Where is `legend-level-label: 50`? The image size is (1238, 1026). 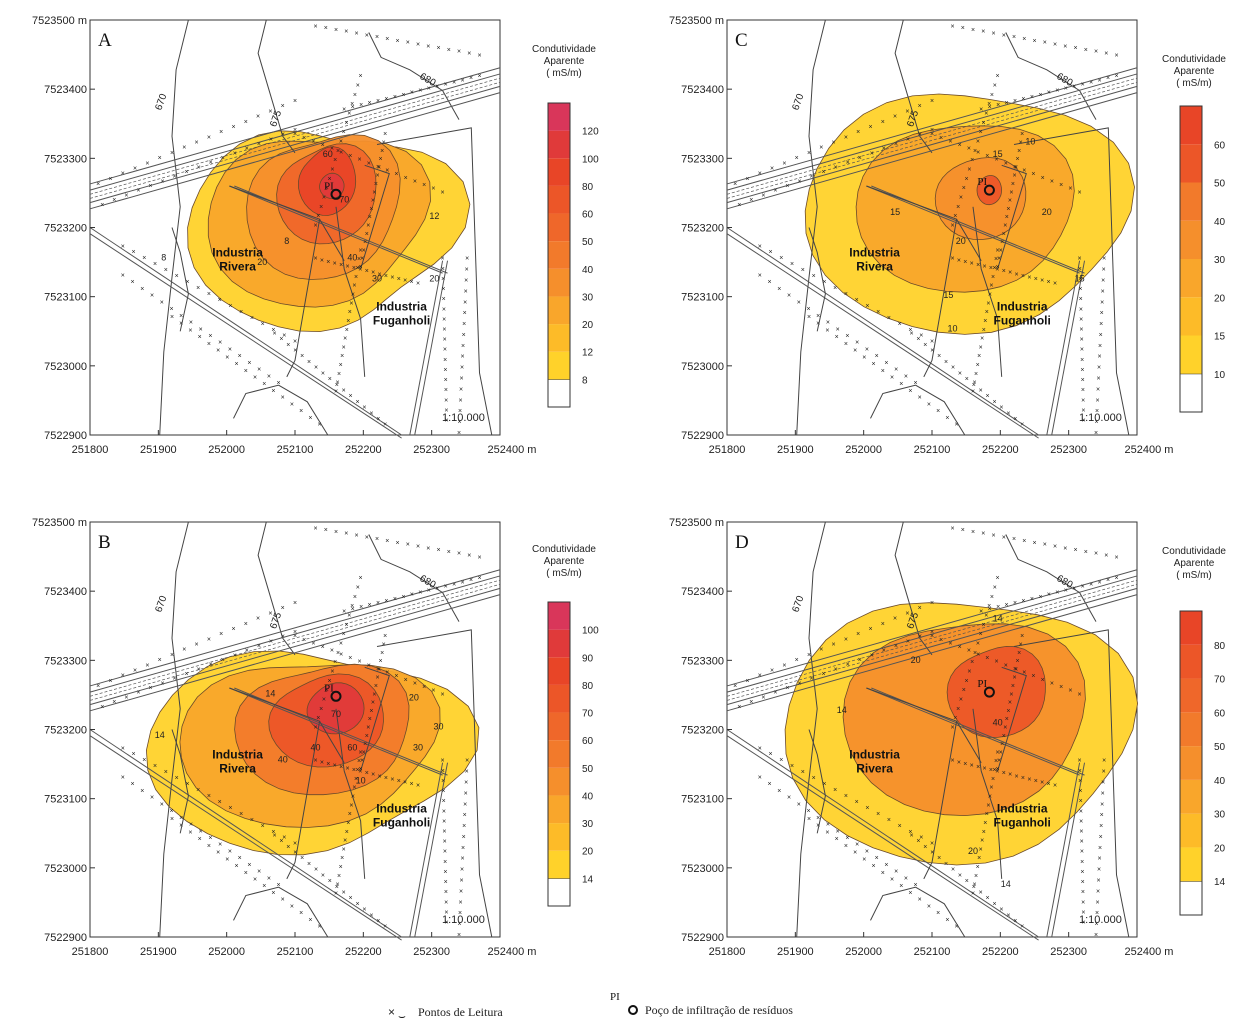
legend-level-label: 50 is located at coordinates (1220, 747).